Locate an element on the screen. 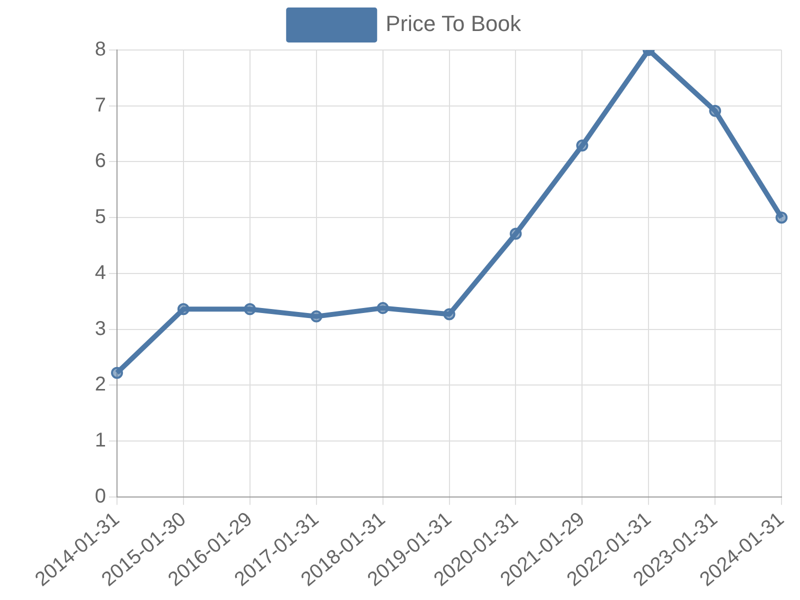  y-tick-label: 2 is located at coordinates (100, 385).